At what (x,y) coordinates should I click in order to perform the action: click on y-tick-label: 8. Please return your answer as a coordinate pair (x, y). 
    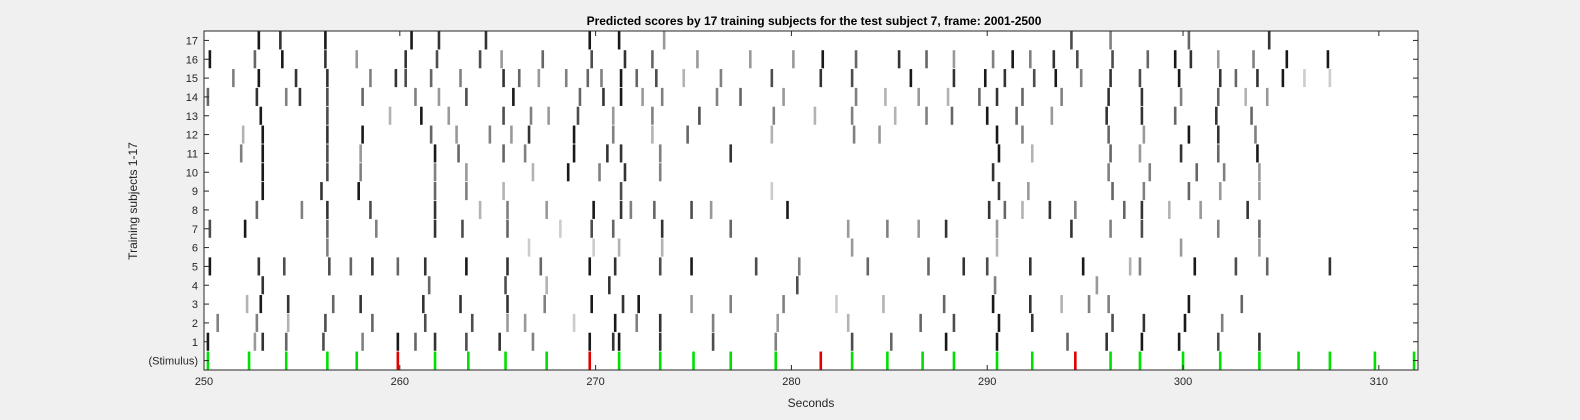
    Looking at the image, I should click on (195, 211).